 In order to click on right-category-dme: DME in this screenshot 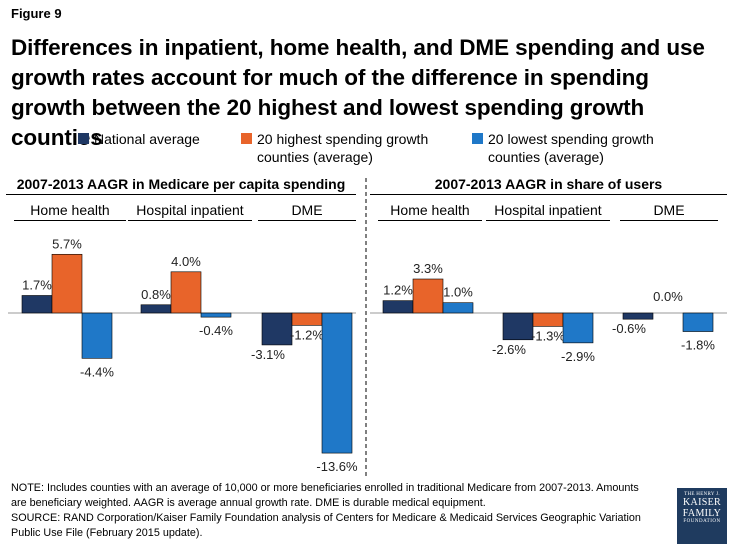, I will do `click(669, 210)`.